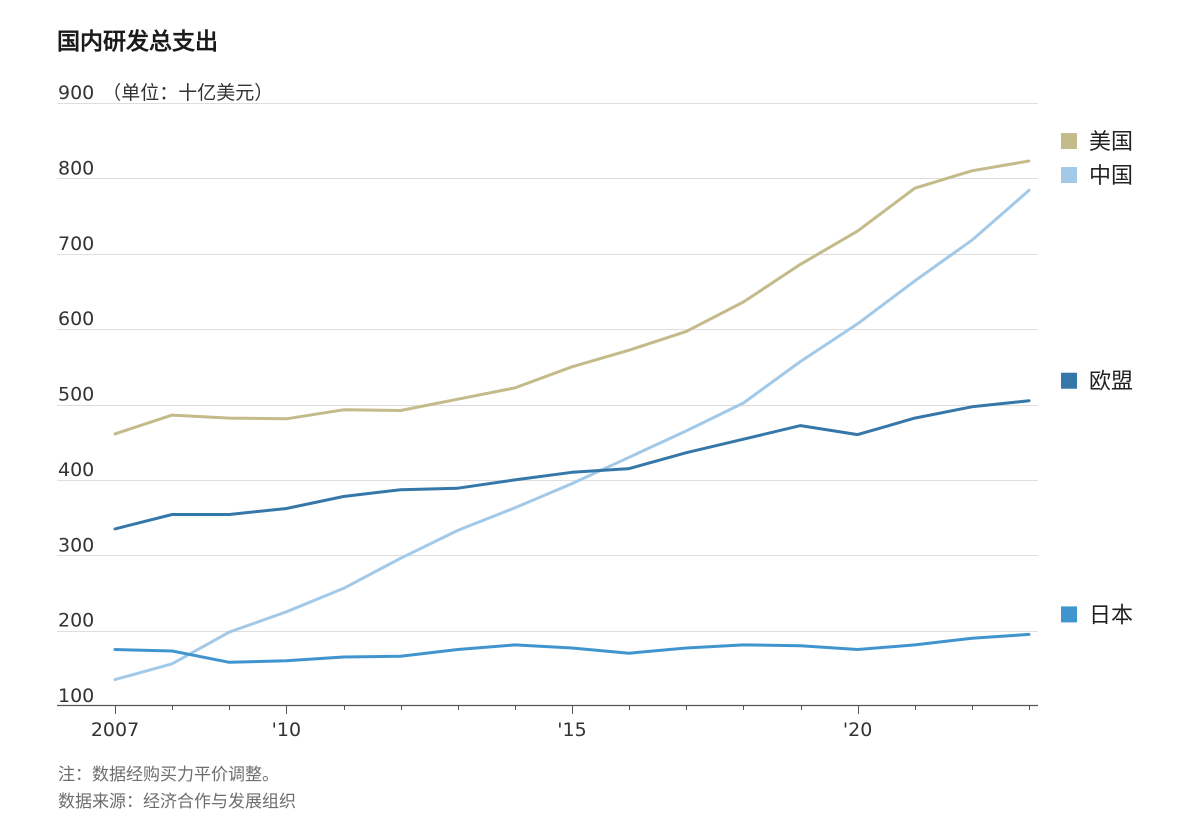 The width and height of the screenshot is (1200, 825). I want to click on chart-source: 数据来源：经济合作与发展组织, so click(177, 802).